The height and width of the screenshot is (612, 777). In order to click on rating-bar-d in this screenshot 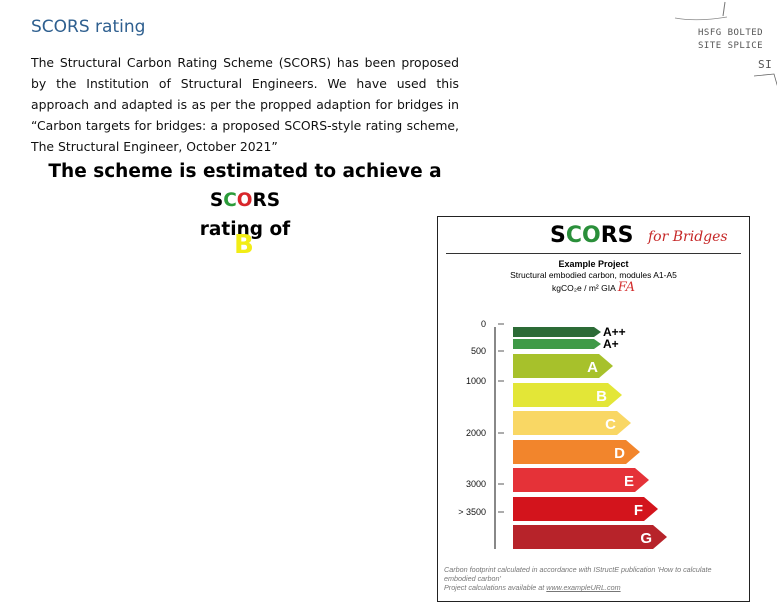, I will do `click(576, 452)`.